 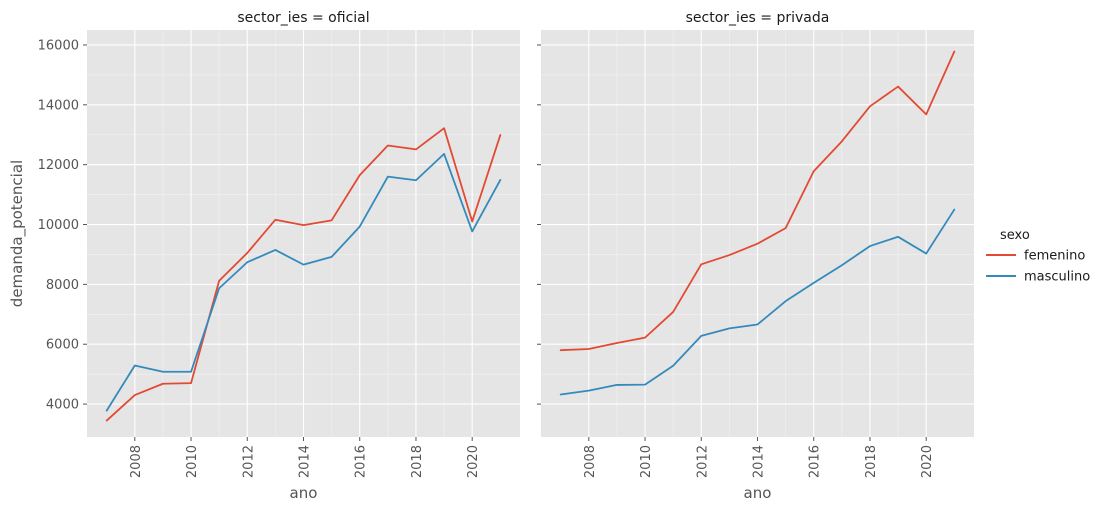 What do you see at coordinates (1054, 256) in the screenshot?
I see `legend-label-femenino: femenino` at bounding box center [1054, 256].